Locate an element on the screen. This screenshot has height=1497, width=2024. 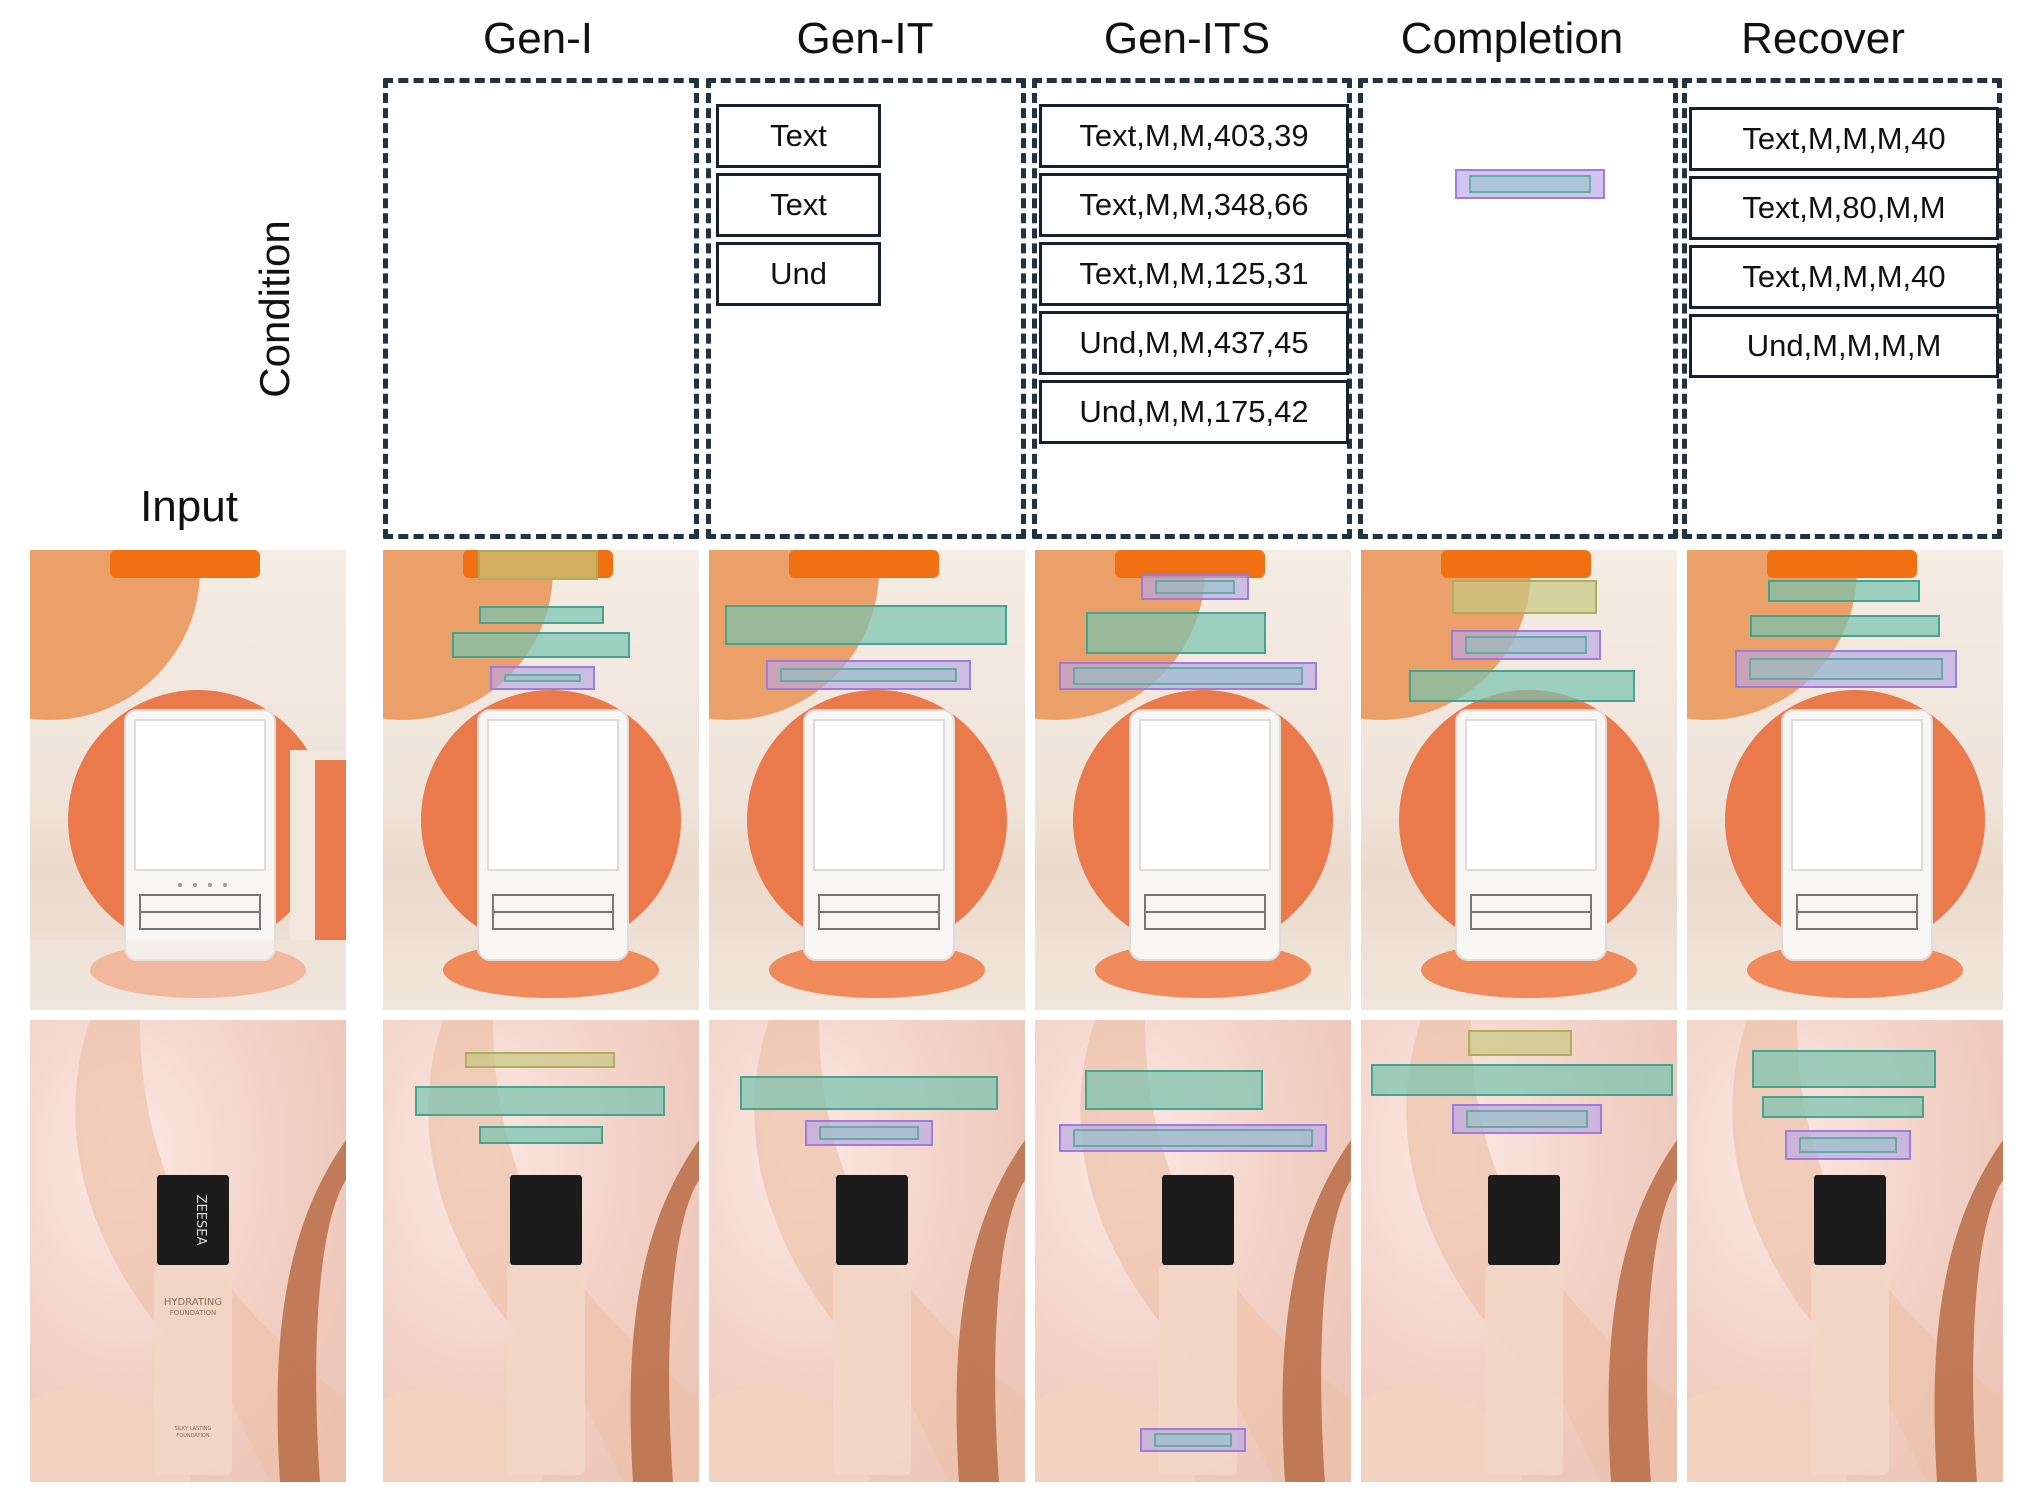
title-completion: Completion is located at coordinates (1512, 38).